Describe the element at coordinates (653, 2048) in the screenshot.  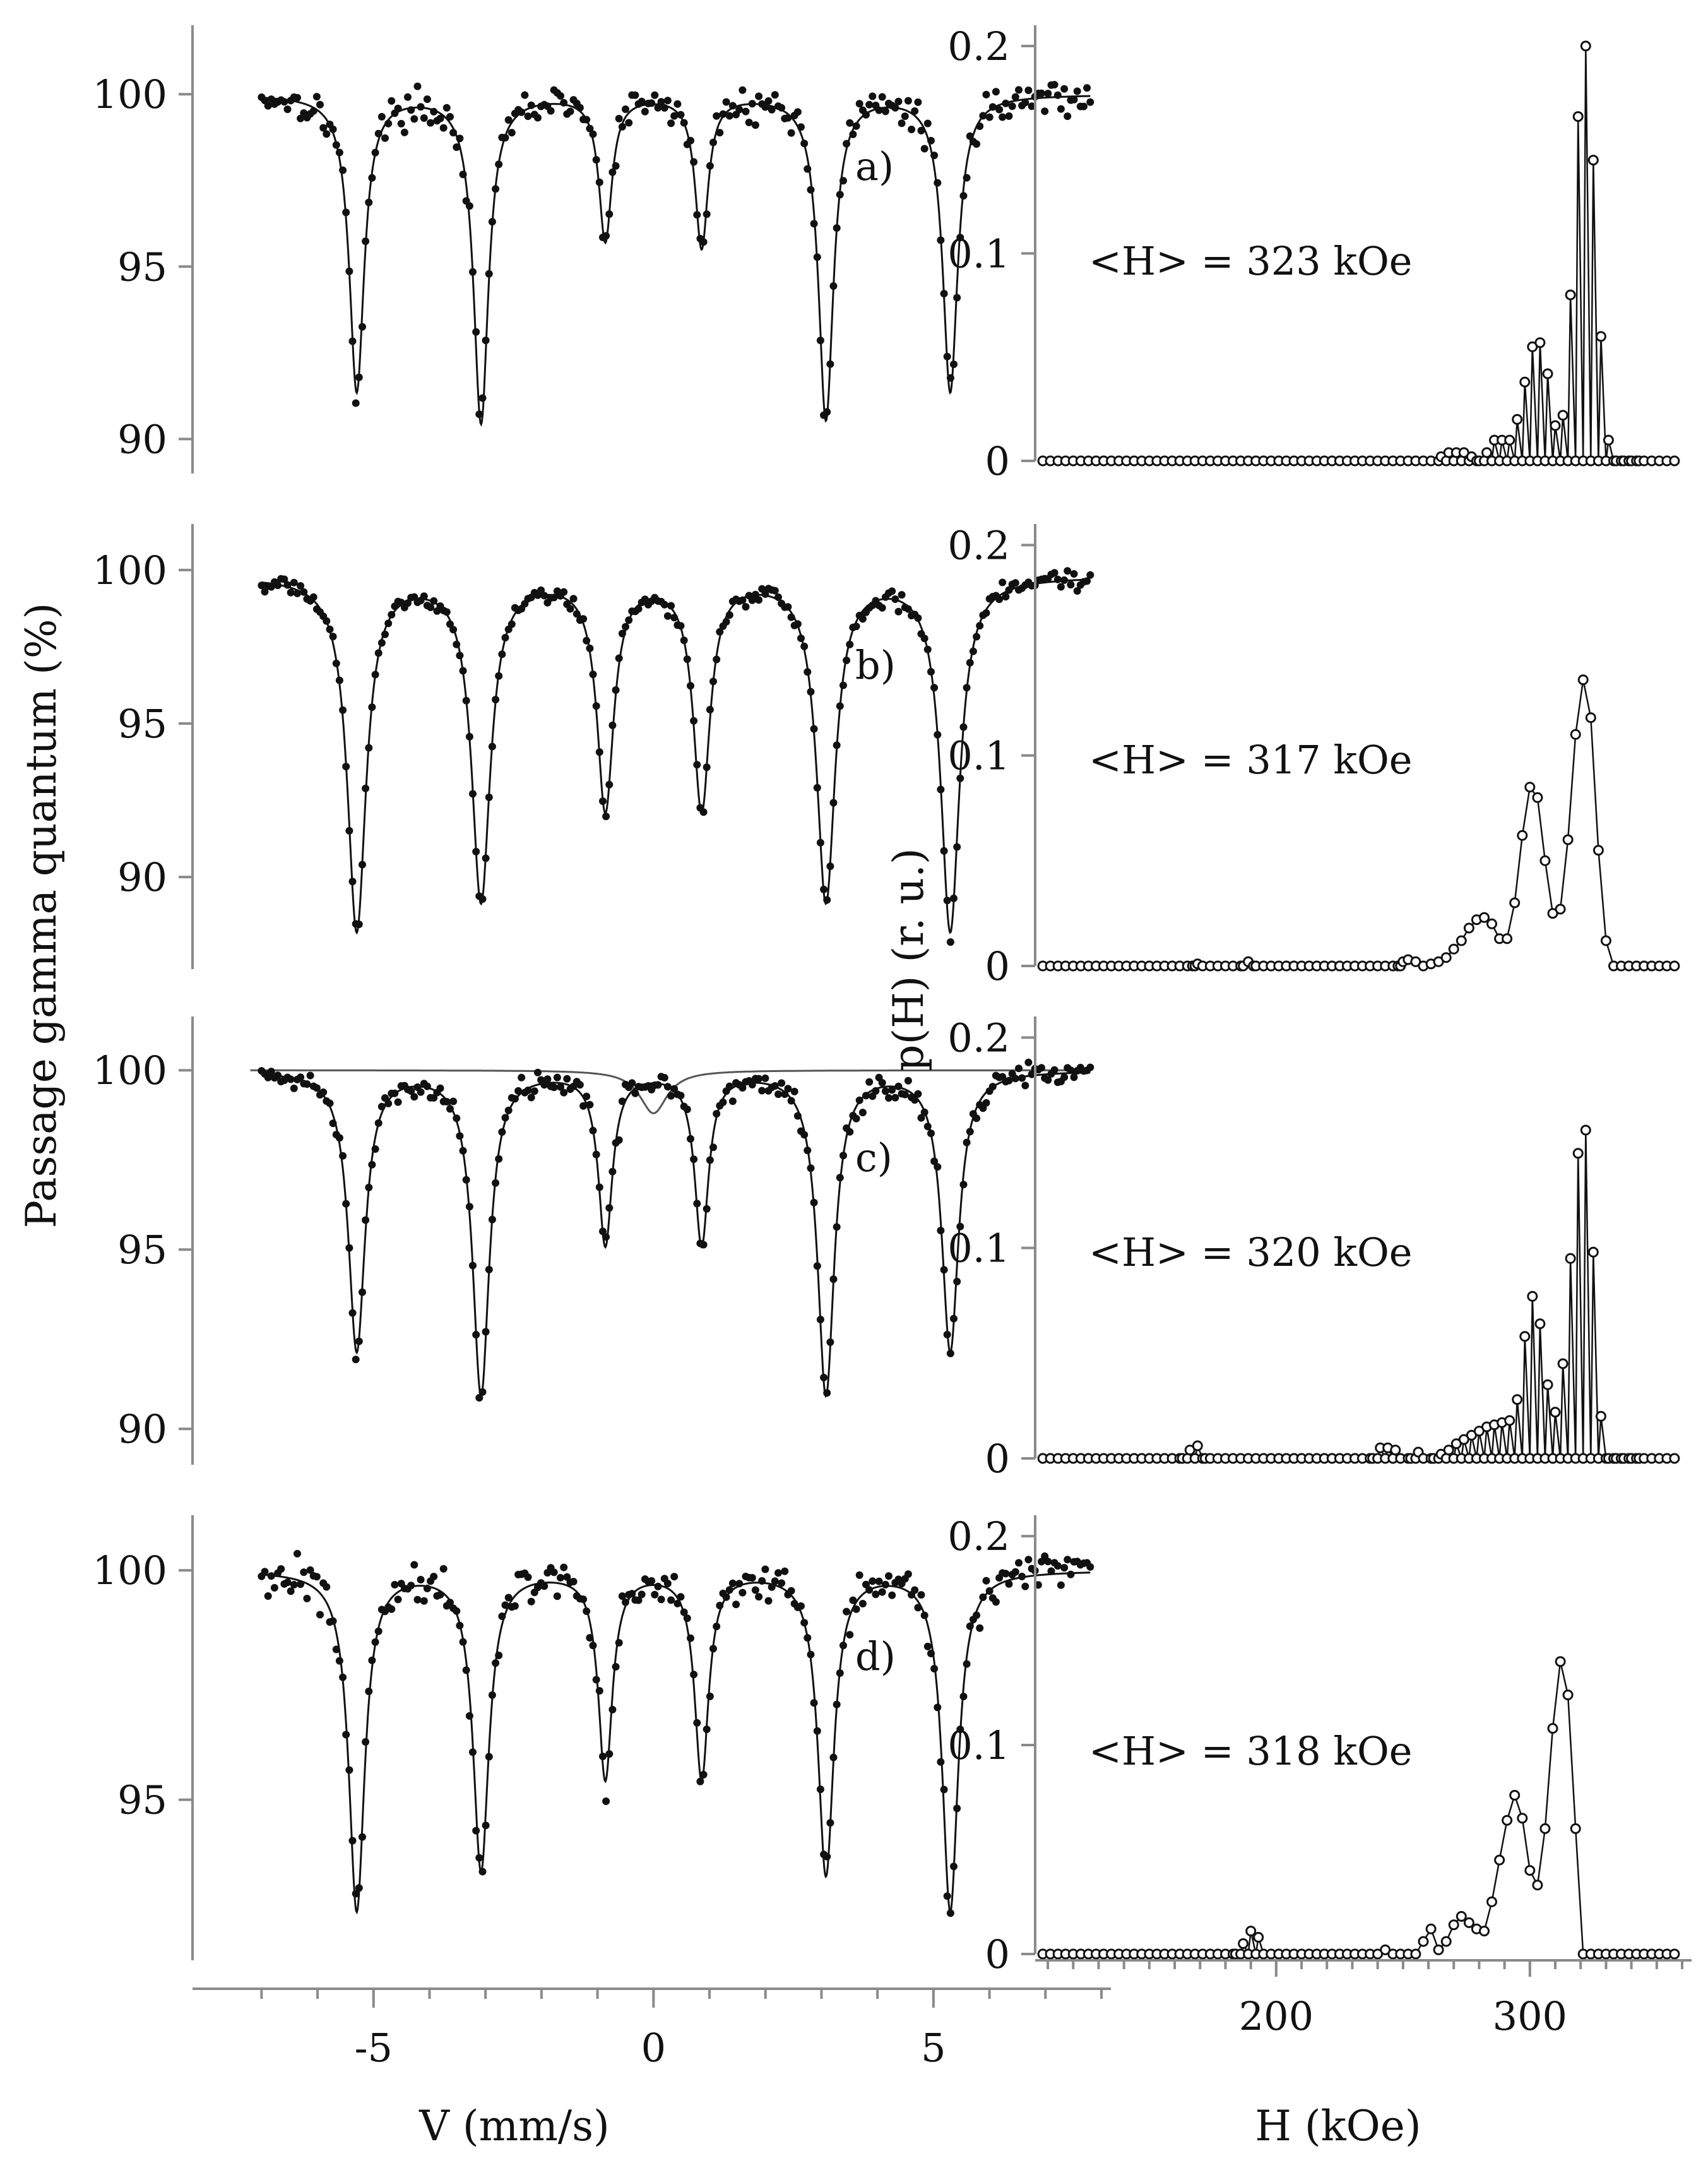
I see `spectrum-x-tick-label: 0` at that location.